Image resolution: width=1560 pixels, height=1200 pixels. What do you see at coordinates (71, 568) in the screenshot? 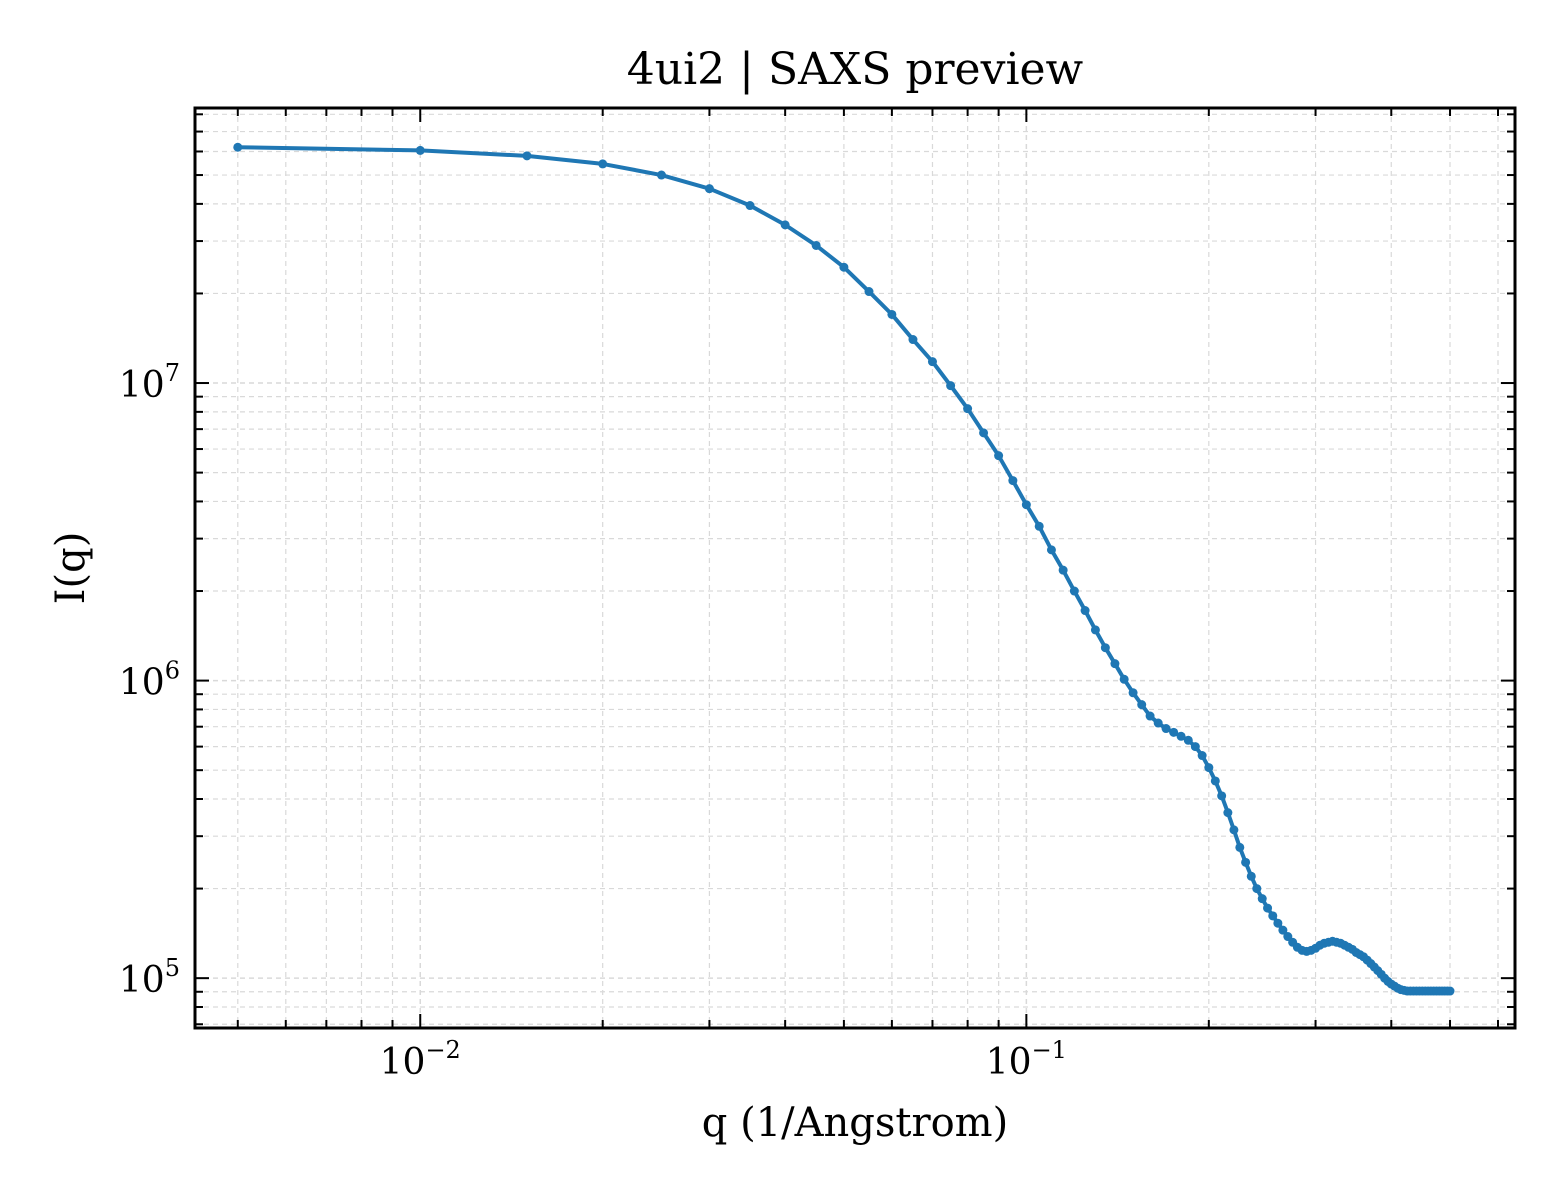
I see `y-axis-label: I(q)` at bounding box center [71, 568].